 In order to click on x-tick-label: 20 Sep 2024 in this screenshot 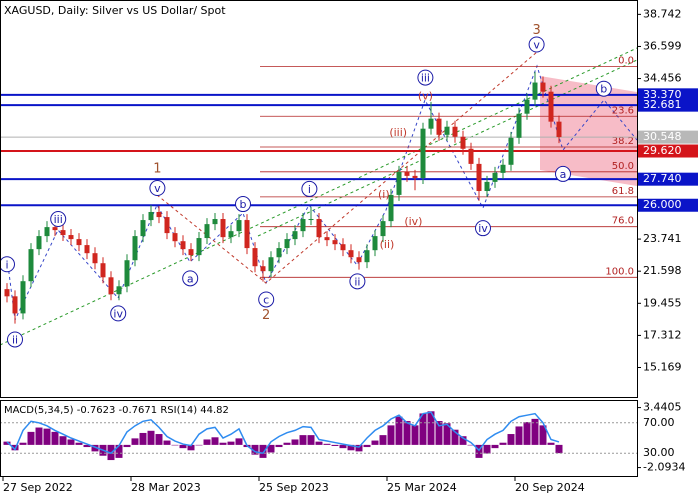, I will do `click(550, 487)`.